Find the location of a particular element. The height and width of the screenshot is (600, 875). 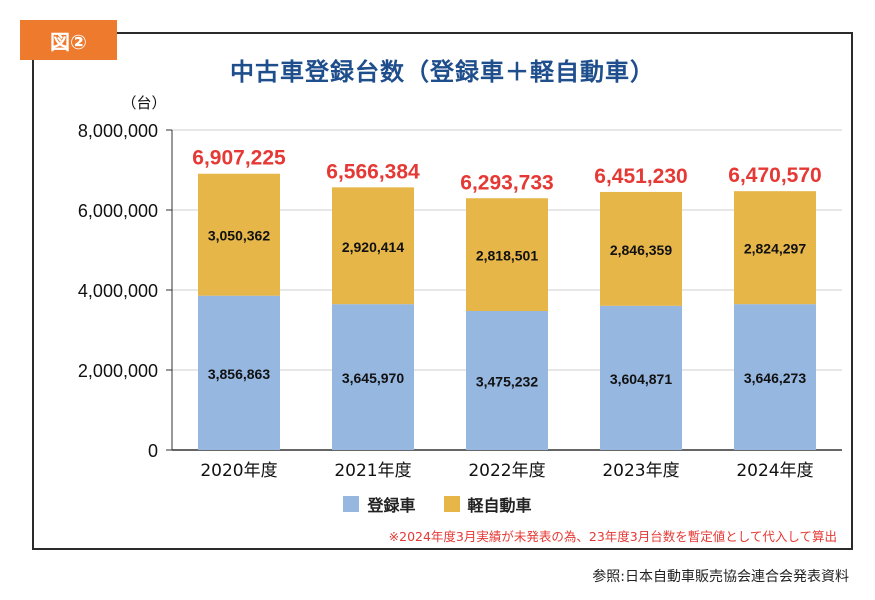

x-tick-label: 2021年度 is located at coordinates (372, 471).